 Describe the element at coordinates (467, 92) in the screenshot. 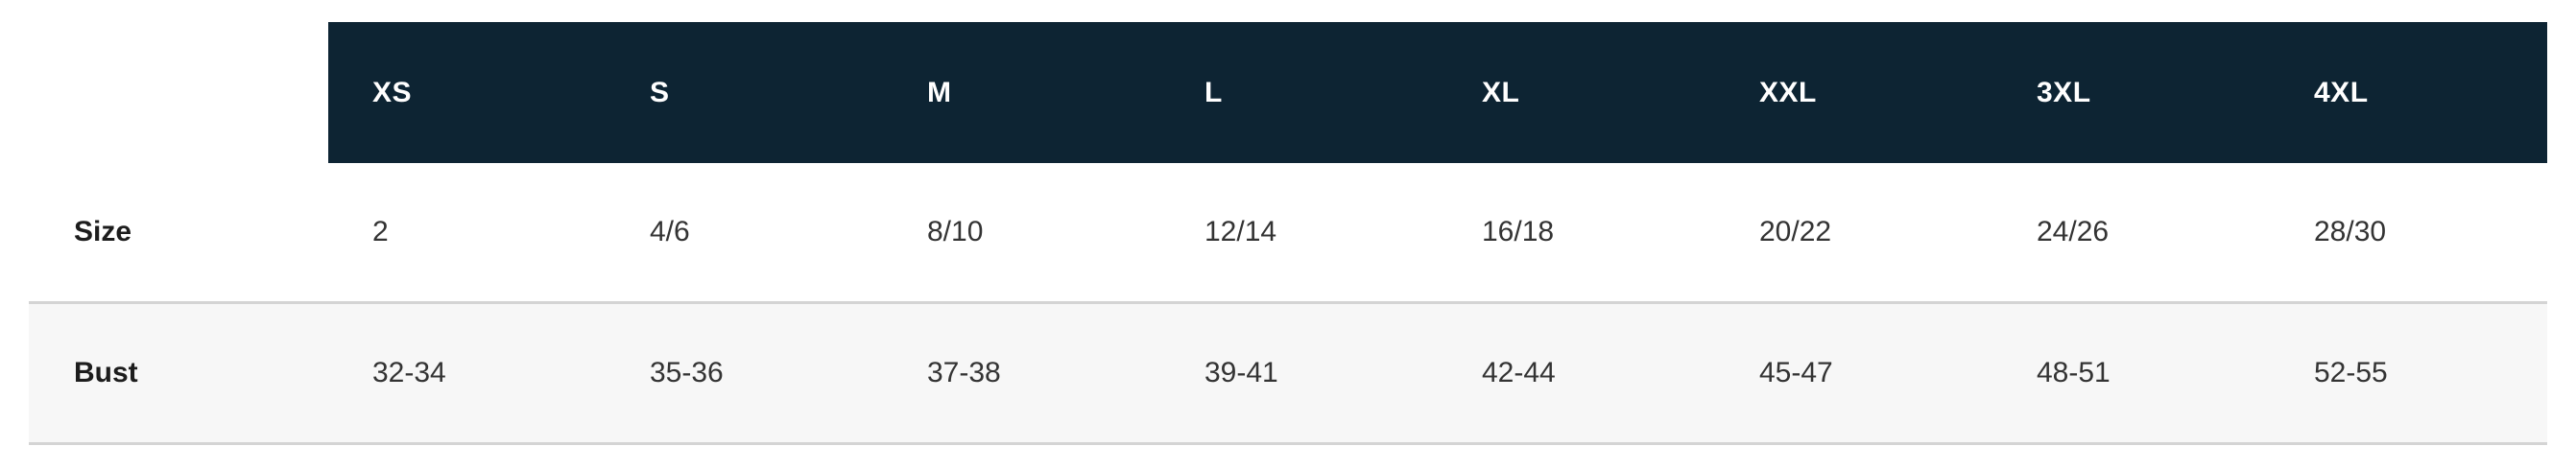

I see `header-cell-xs: XS` at that location.